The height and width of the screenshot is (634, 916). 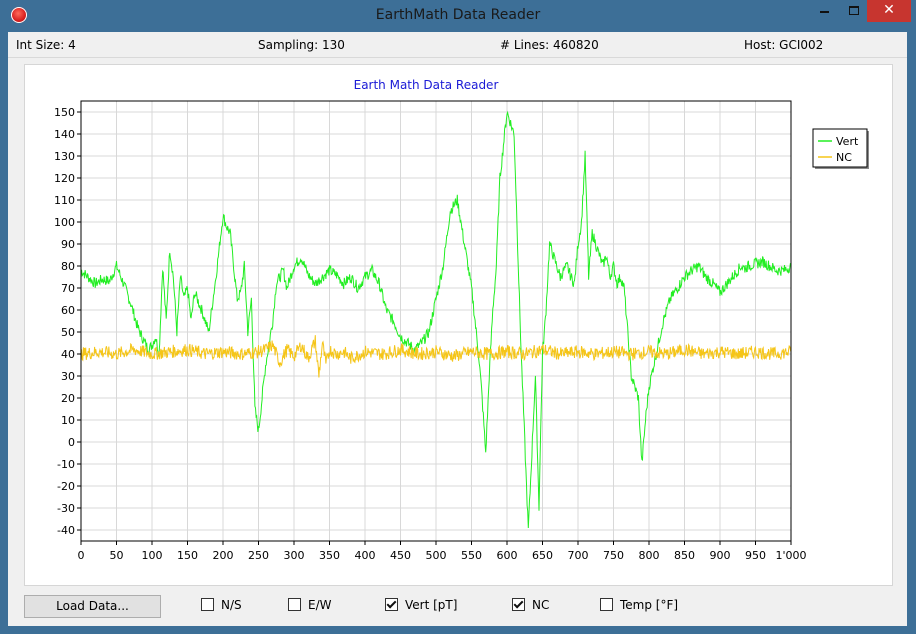 I want to click on y-tick-label: 110, so click(x=64, y=200).